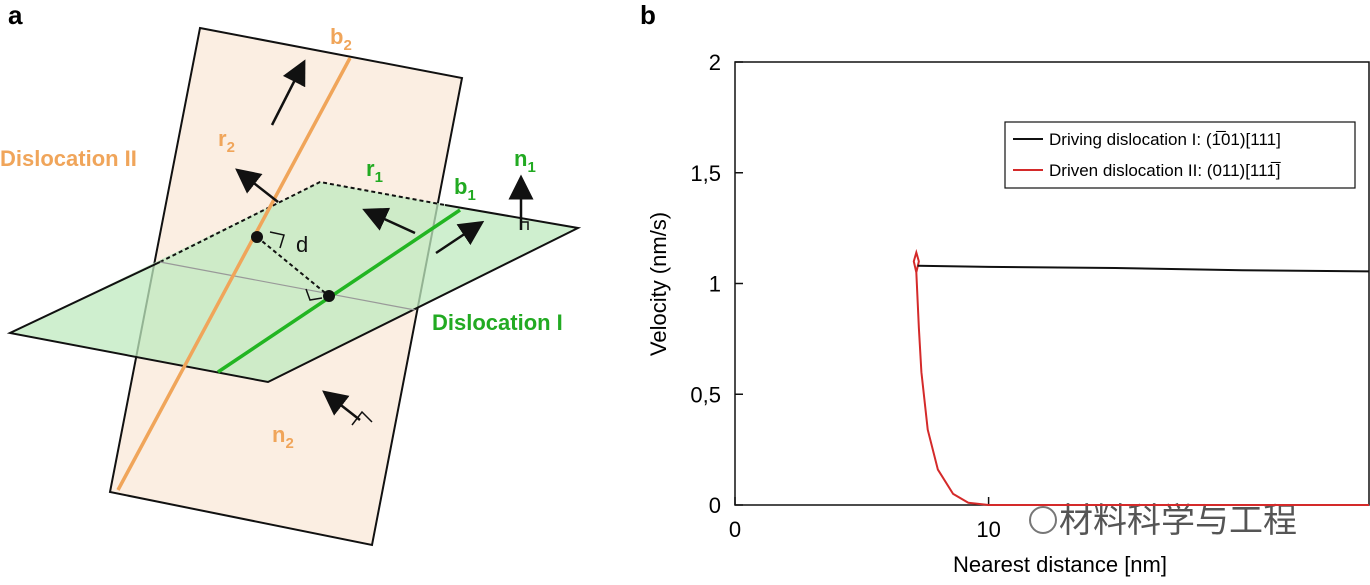  What do you see at coordinates (302, 221) in the screenshot?
I see `plane-1-hidden-edge` at bounding box center [302, 221].